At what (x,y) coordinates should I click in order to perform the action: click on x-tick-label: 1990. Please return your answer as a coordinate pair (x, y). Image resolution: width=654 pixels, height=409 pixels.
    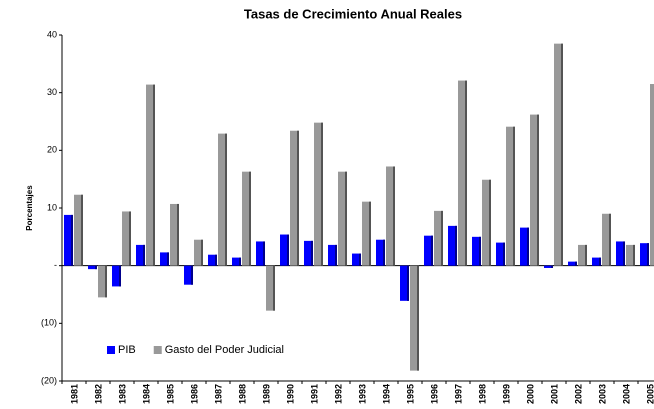
    Looking at the image, I should click on (290, 394).